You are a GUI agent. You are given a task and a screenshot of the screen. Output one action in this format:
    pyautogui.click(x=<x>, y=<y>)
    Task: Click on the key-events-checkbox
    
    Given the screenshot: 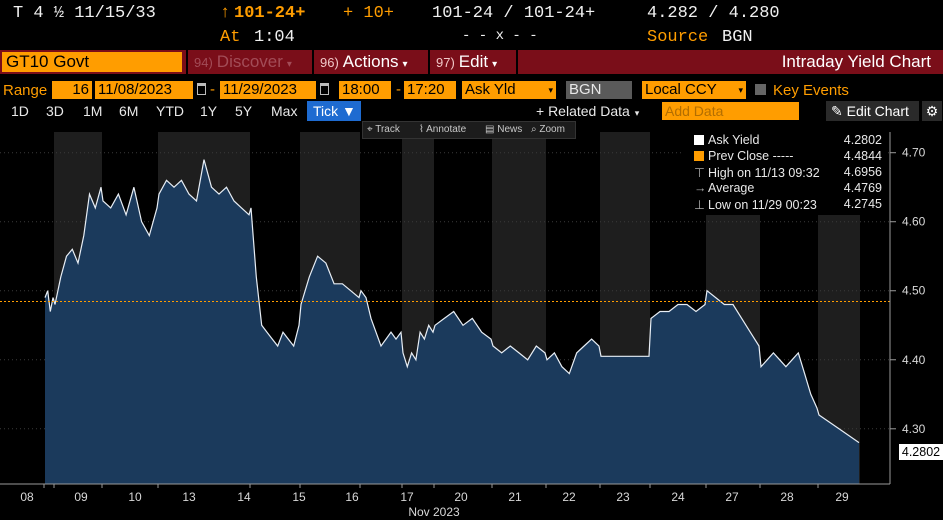 What is the action you would take?
    pyautogui.click(x=760, y=89)
    